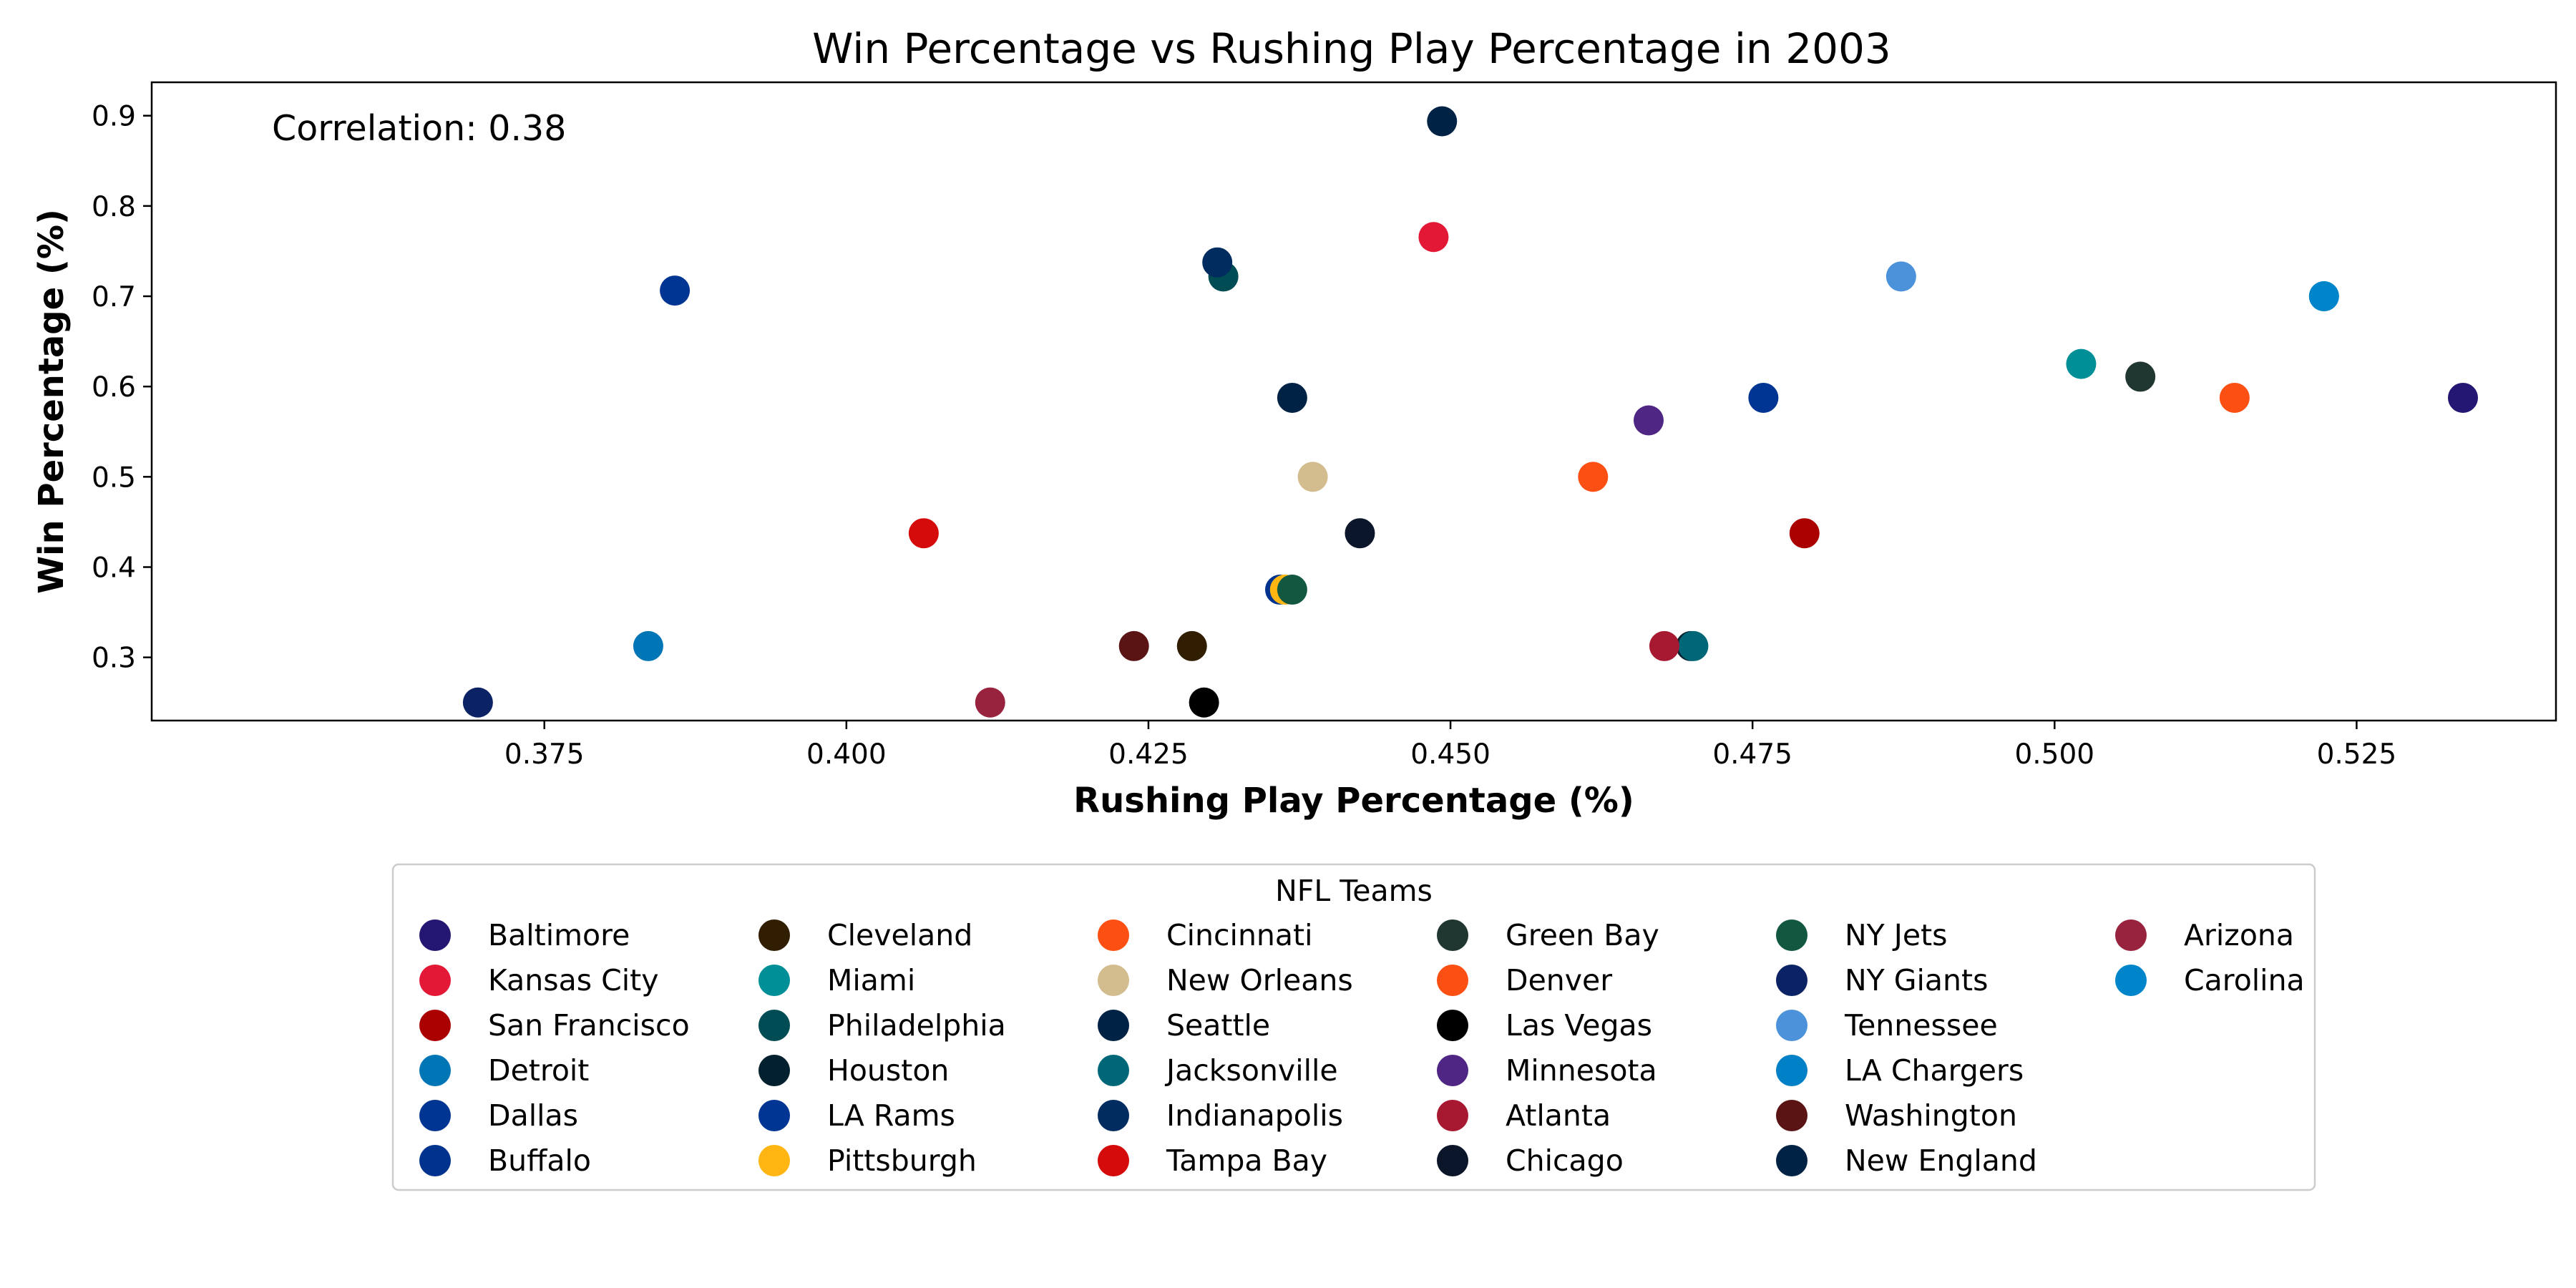 Image resolution: width=2576 pixels, height=1288 pixels. What do you see at coordinates (2054, 754) in the screenshot?
I see `x-tick-label: 0.500` at bounding box center [2054, 754].